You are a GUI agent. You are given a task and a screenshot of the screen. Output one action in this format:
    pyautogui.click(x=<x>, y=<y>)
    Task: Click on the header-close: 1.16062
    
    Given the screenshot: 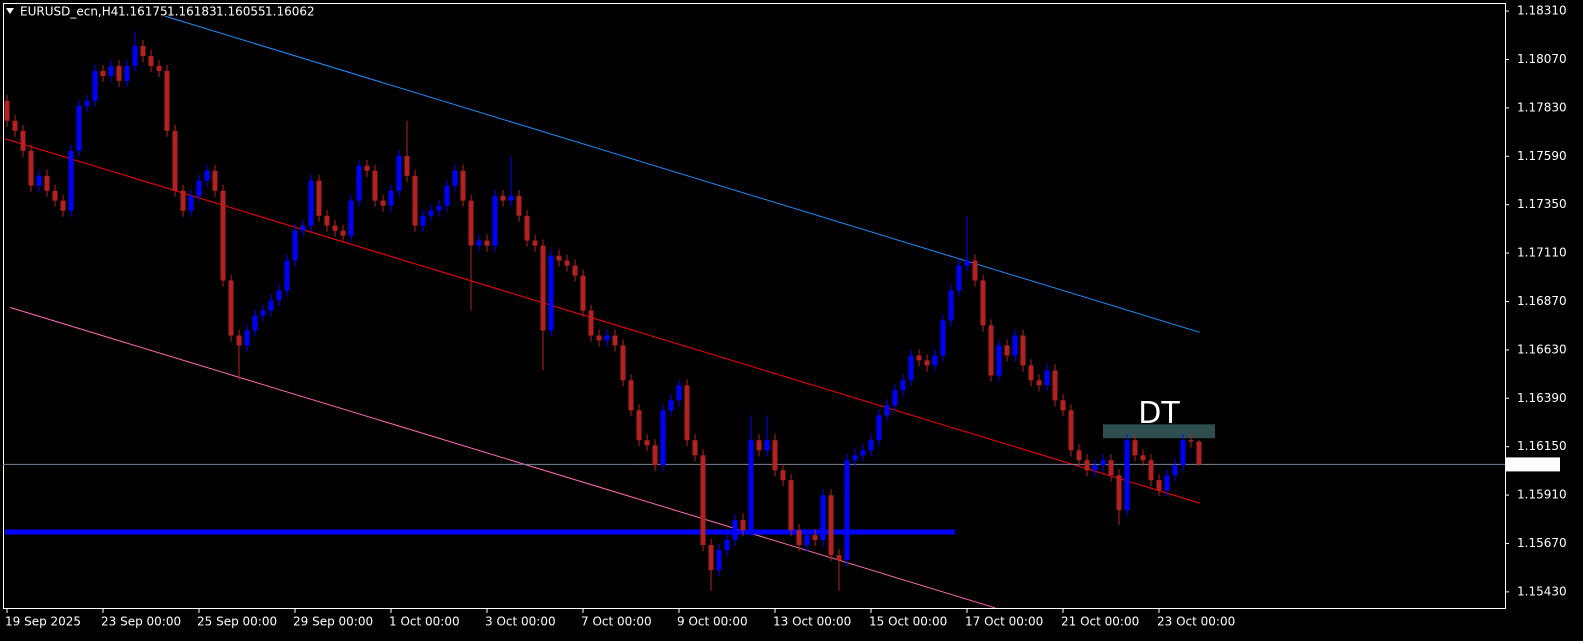 What is the action you would take?
    pyautogui.click(x=290, y=12)
    